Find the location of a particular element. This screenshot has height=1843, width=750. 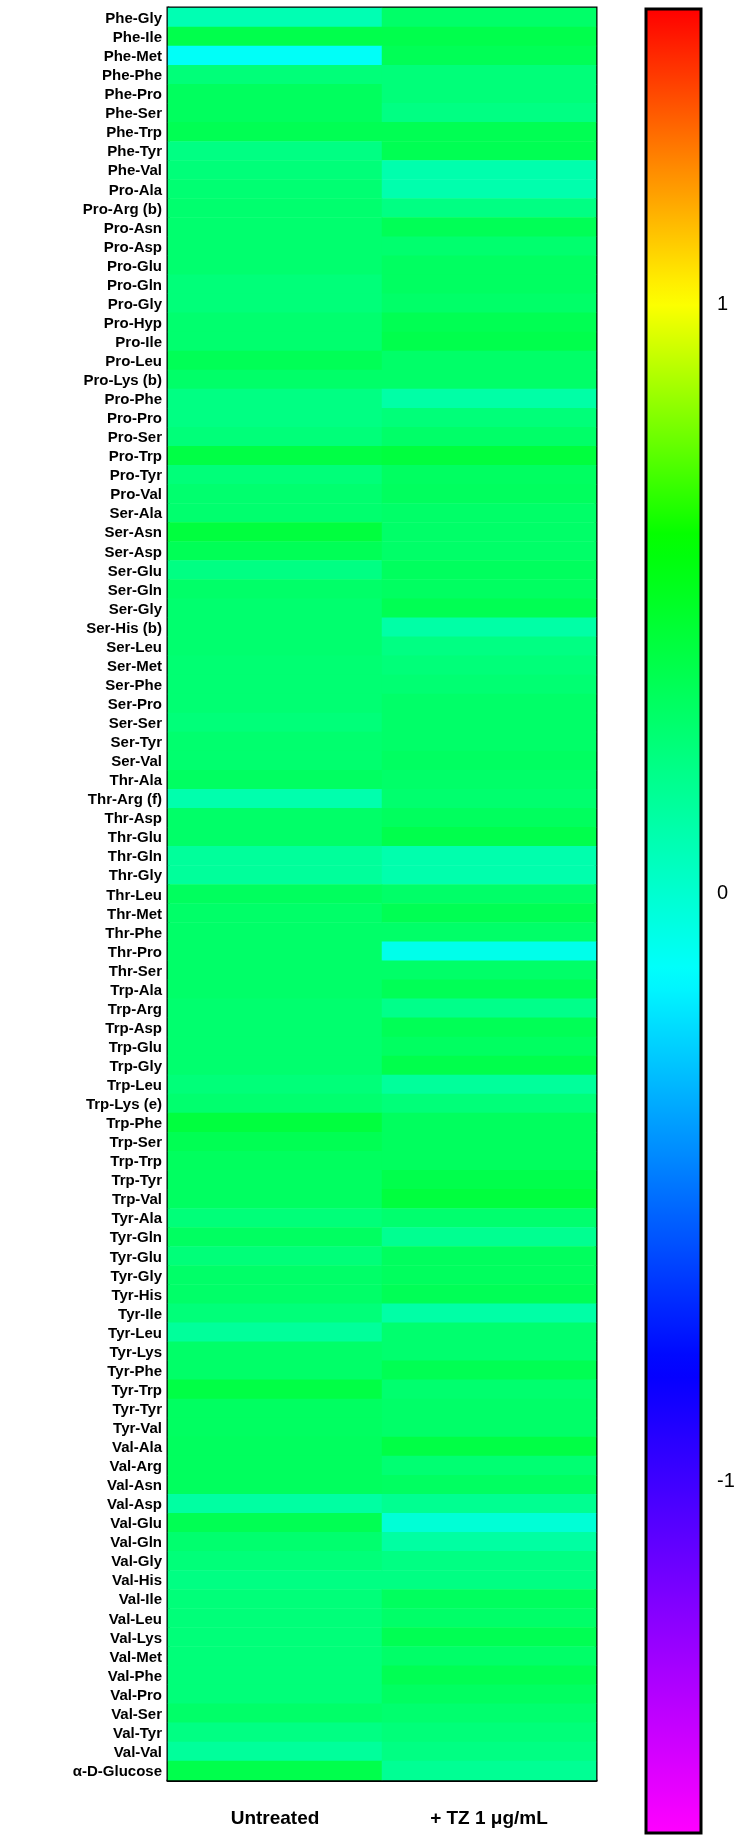

y-tick-label: Thr-Met is located at coordinates (134, 913).